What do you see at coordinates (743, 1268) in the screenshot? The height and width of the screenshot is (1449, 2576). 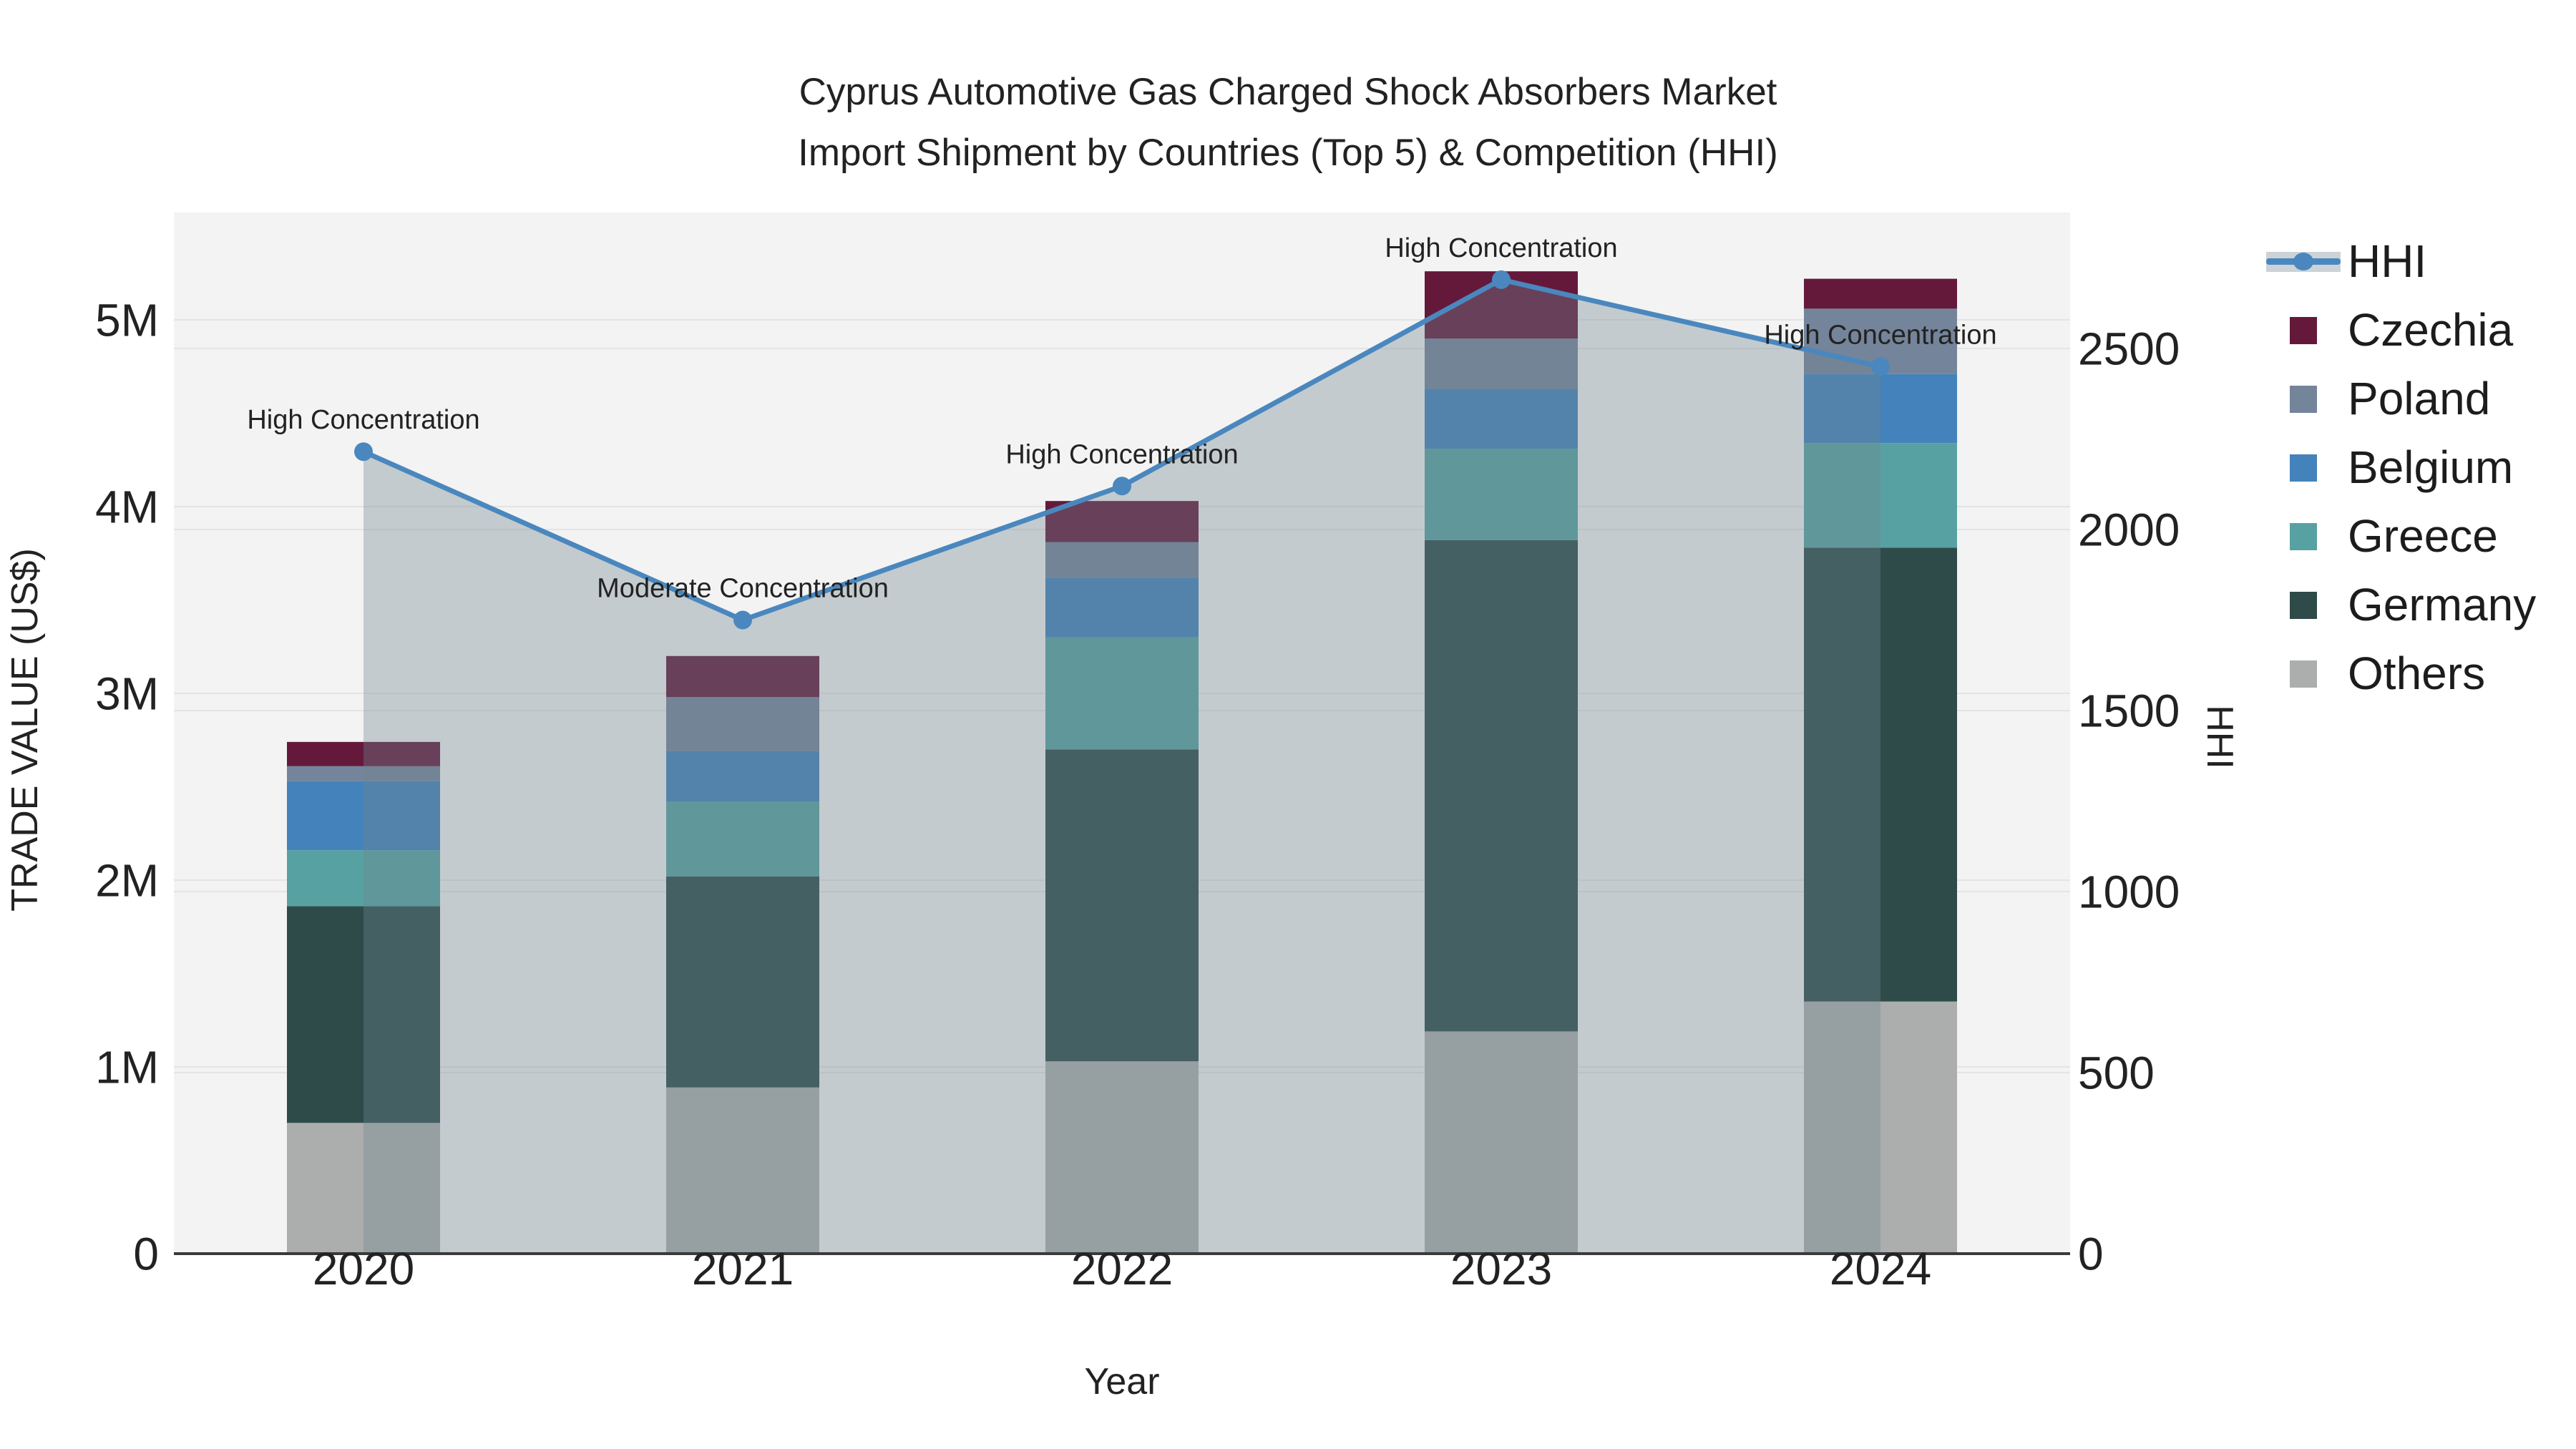 I see `x-tick-2021: 2021` at bounding box center [743, 1268].